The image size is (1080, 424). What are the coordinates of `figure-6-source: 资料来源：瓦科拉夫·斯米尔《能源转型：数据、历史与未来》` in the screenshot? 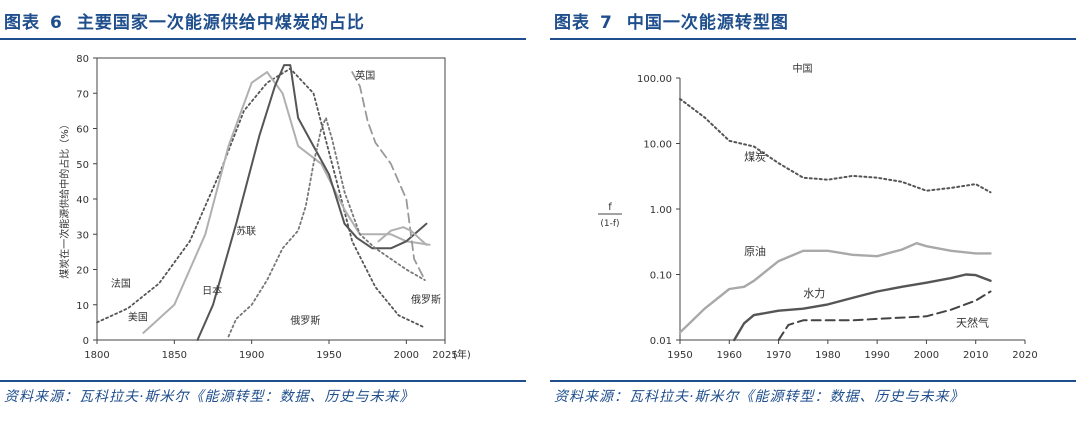 It's located at (209, 397).